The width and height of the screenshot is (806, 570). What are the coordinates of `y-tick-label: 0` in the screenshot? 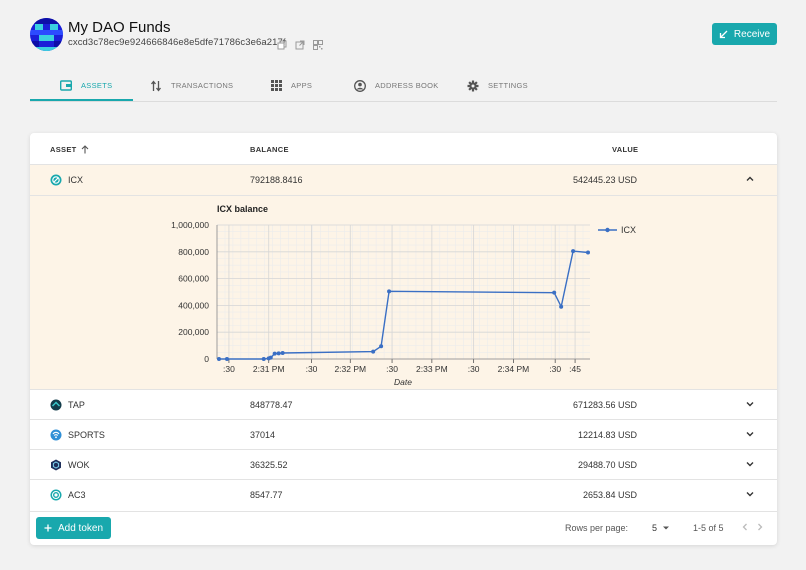 It's located at (206, 359).